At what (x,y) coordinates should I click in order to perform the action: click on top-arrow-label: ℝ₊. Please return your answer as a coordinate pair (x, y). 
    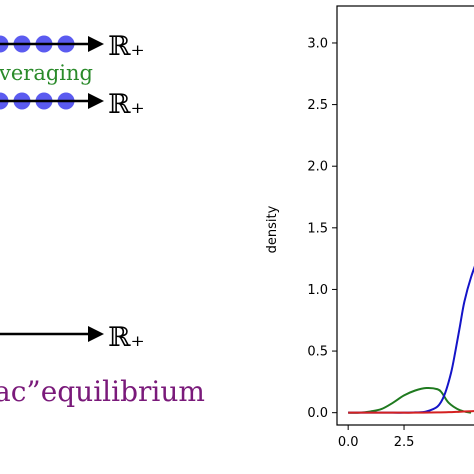
    Looking at the image, I should click on (126, 46).